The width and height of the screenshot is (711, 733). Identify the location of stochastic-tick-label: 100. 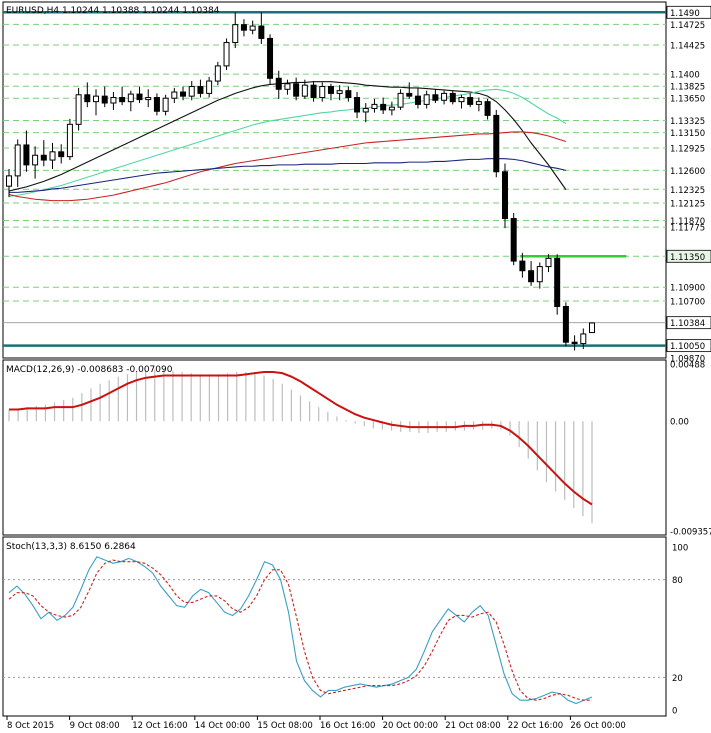
(680, 549).